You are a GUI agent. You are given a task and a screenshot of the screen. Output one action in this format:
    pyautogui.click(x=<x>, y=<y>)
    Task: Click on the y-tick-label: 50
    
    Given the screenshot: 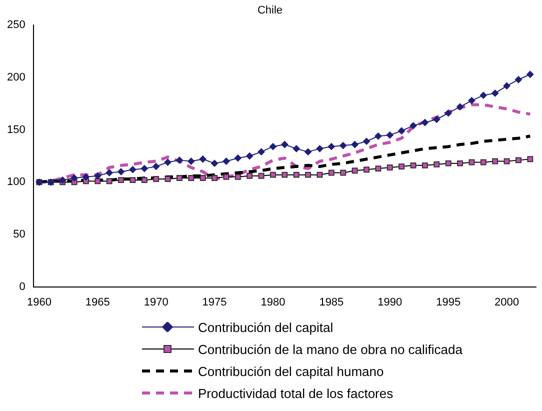 What is the action you would take?
    pyautogui.click(x=19, y=234)
    